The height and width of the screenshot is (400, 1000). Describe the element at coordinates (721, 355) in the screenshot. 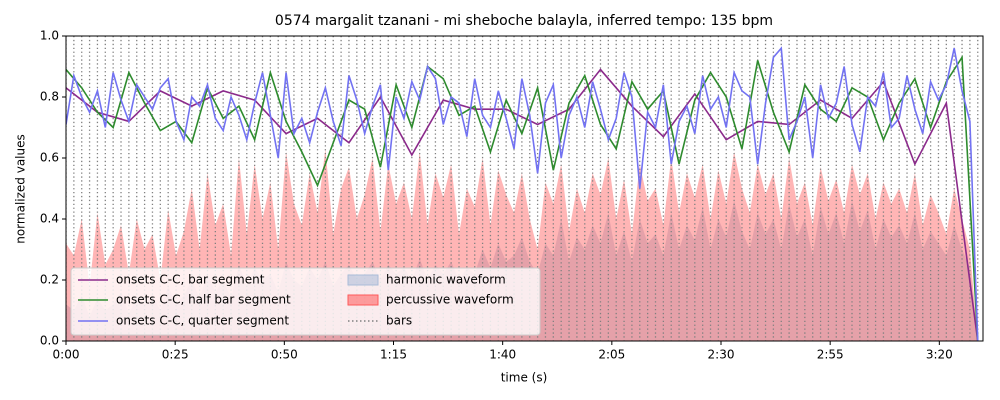

I see `x-tick-label: 2:30` at that location.